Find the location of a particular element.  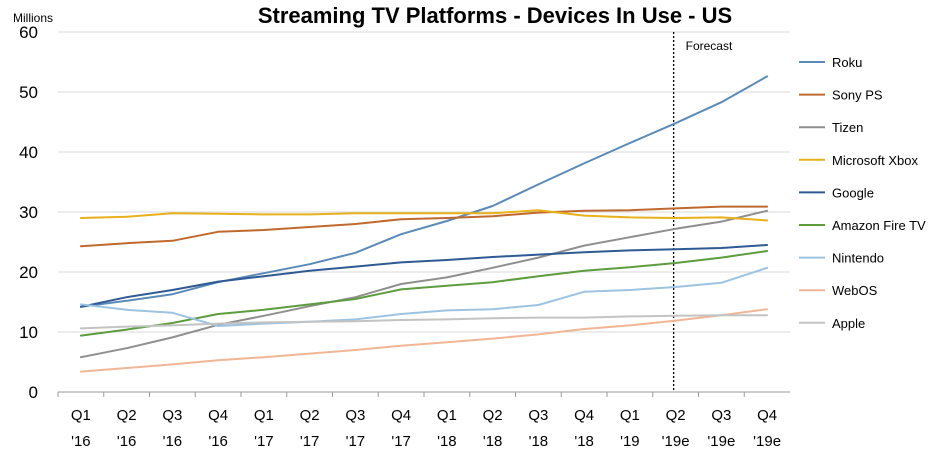

legend-label-tizen: Tizen is located at coordinates (847, 127).